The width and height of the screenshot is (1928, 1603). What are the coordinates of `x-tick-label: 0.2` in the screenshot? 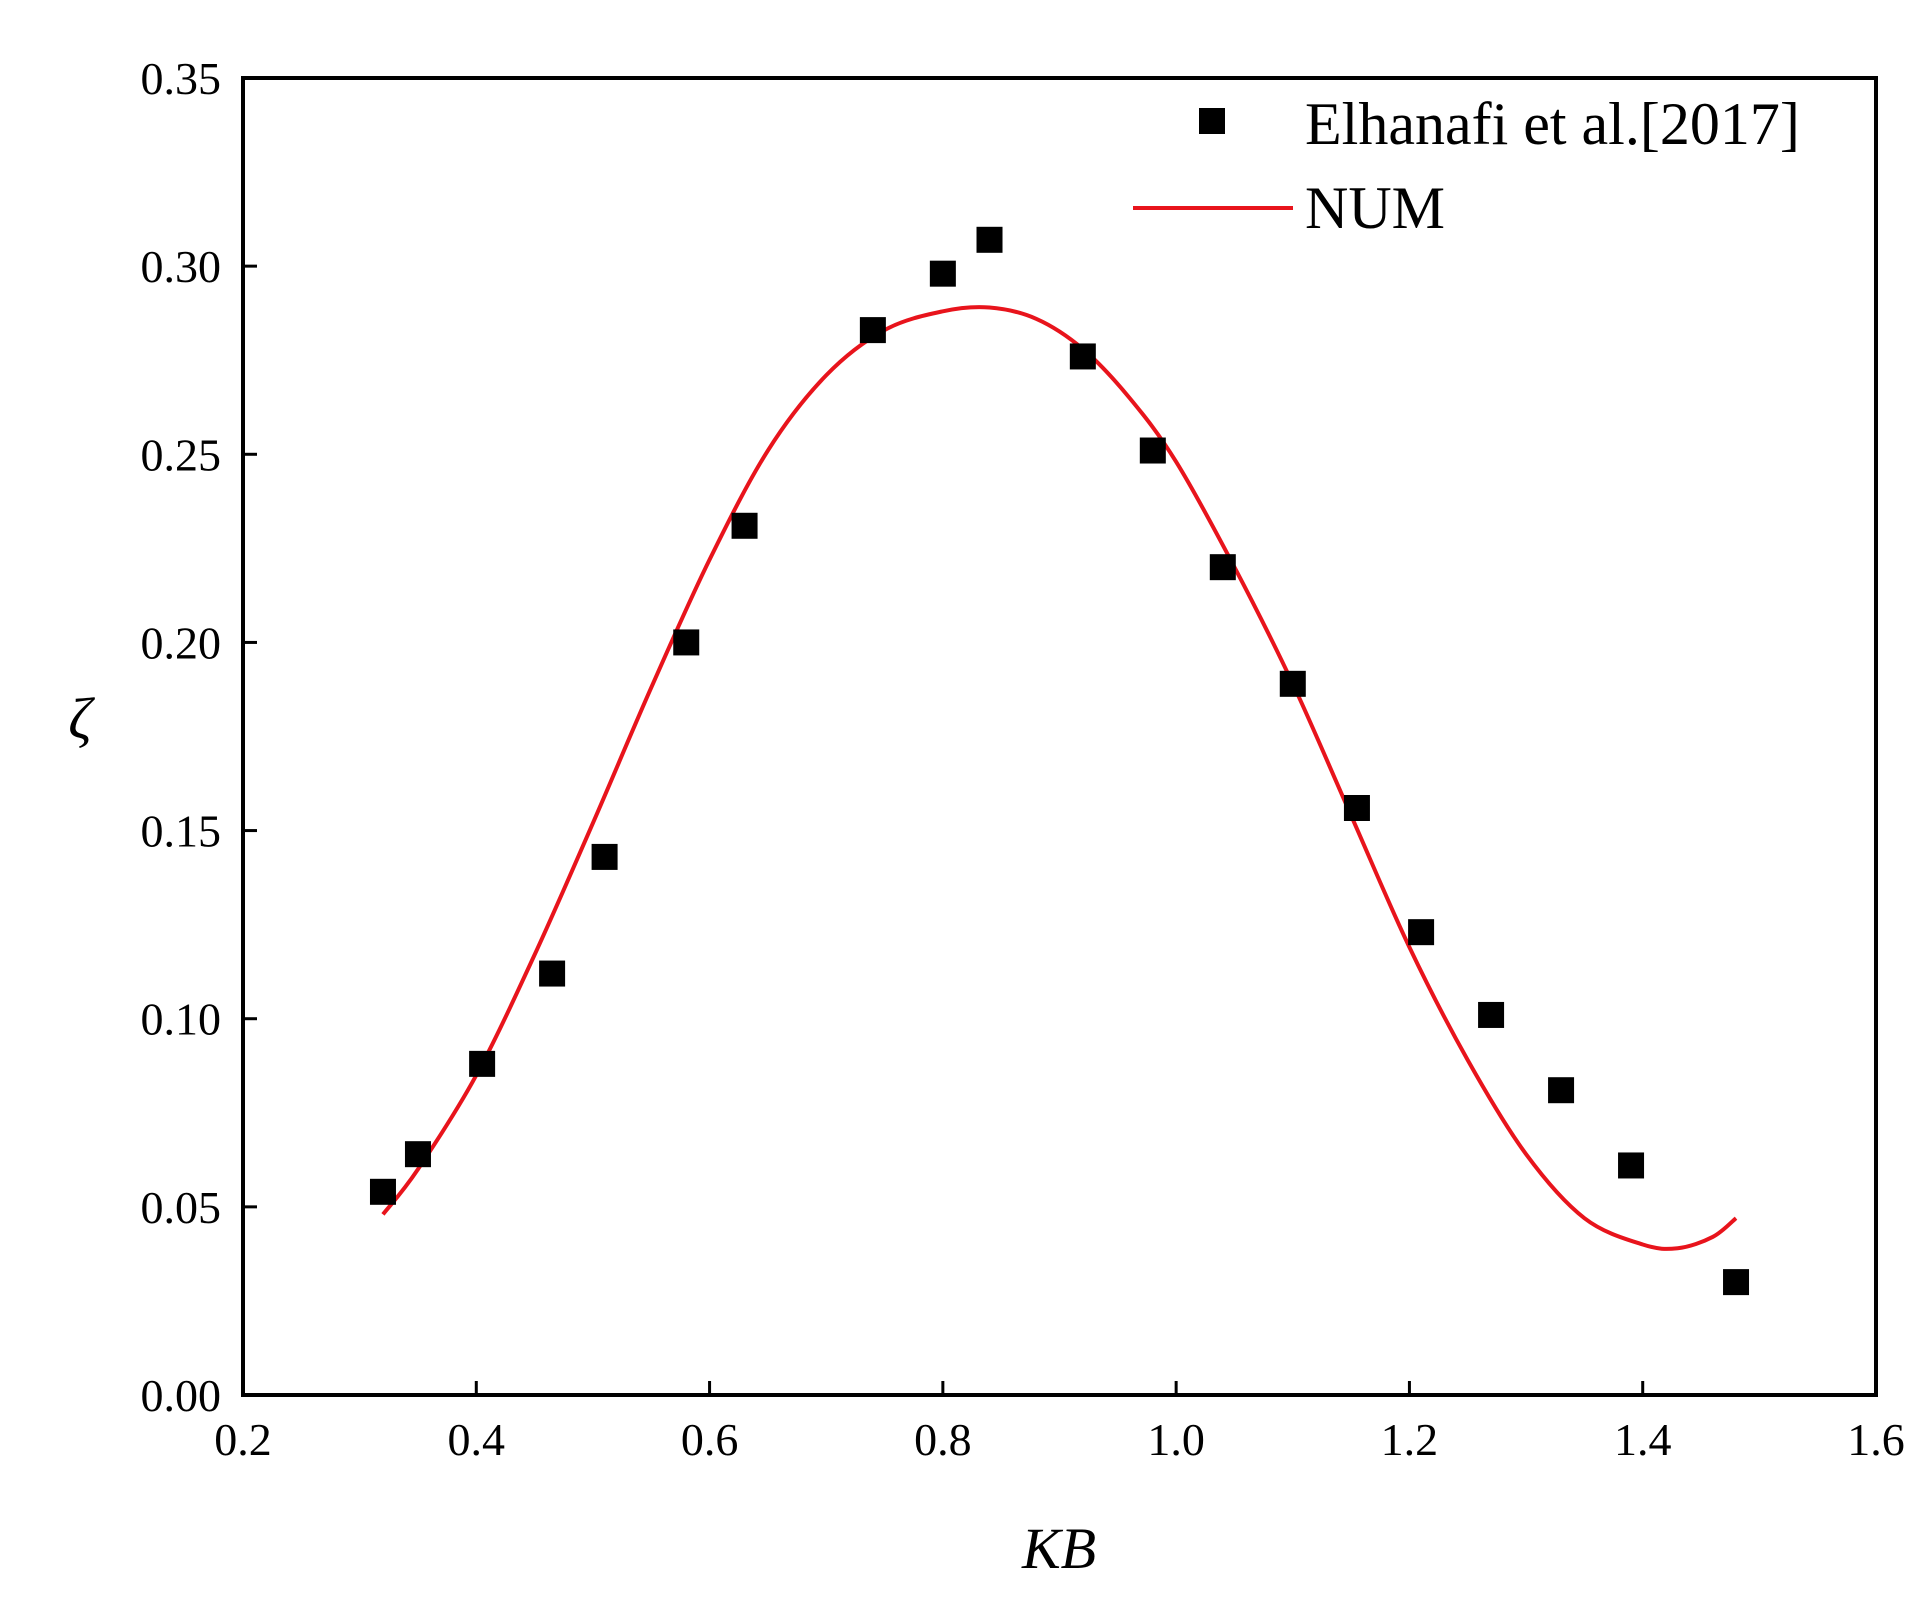 It's located at (243, 1439).